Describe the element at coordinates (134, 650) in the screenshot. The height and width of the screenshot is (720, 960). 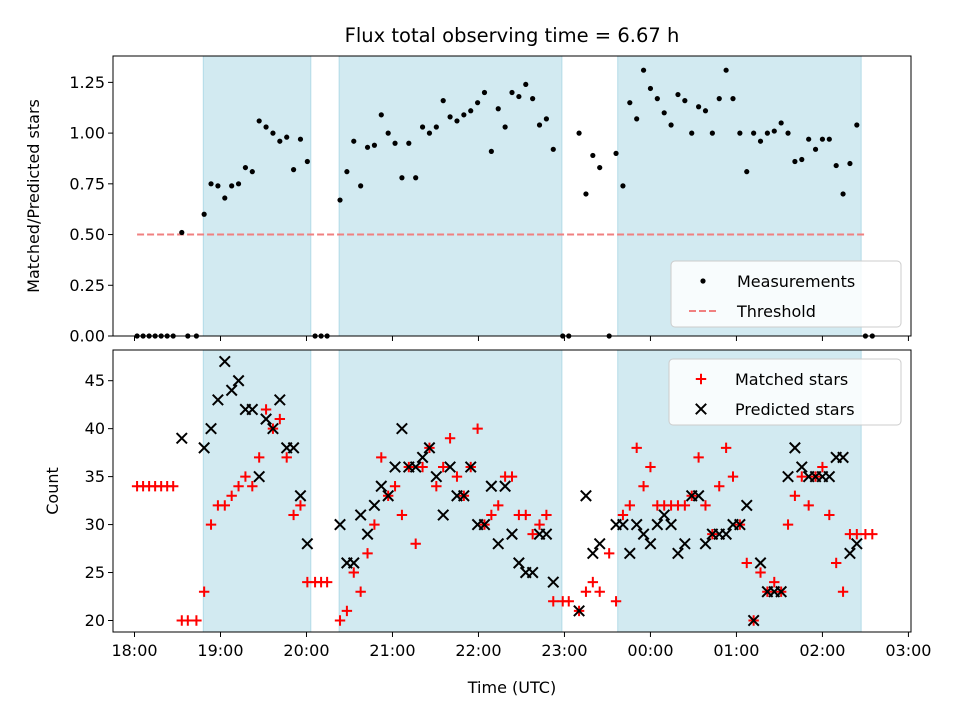
I see `x-tick-label-0: 18:00` at that location.